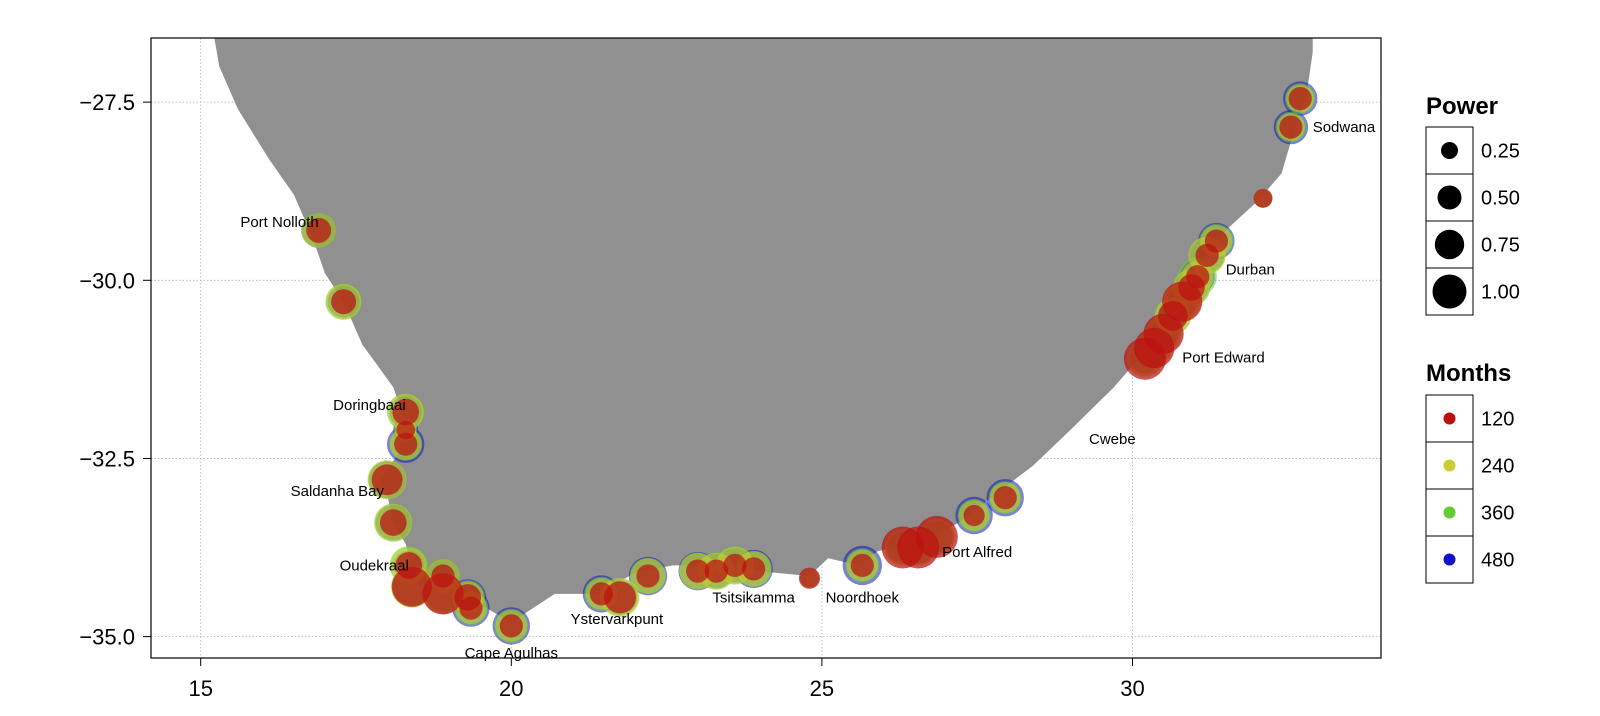 This screenshot has height=716, width=1600. I want to click on y-tick-label: −35.0, so click(107, 637).